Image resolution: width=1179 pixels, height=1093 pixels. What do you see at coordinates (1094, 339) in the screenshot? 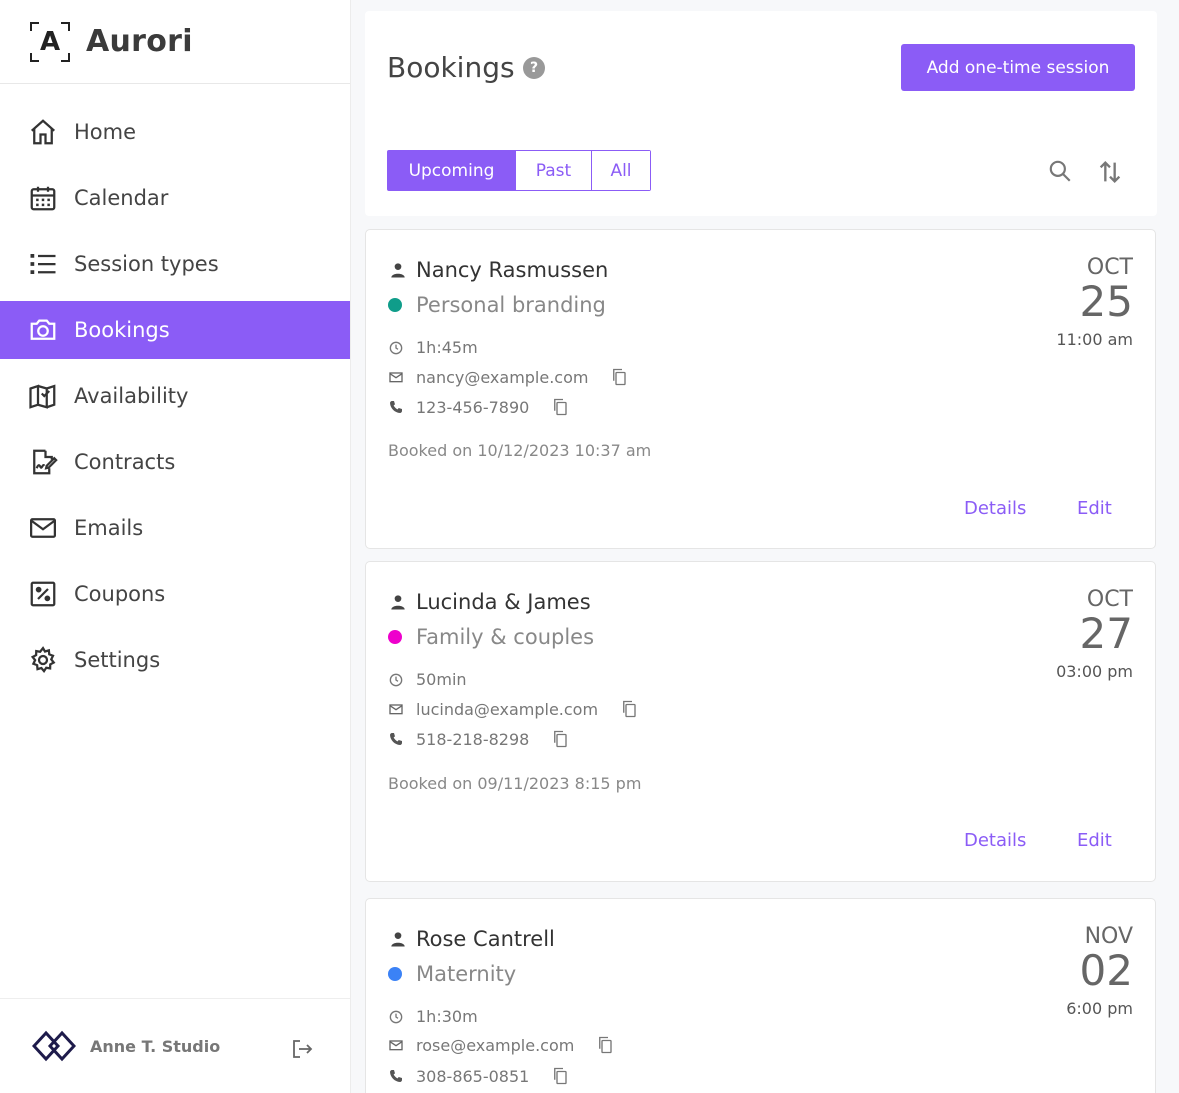
I see `date-time: 11:00 am` at bounding box center [1094, 339].